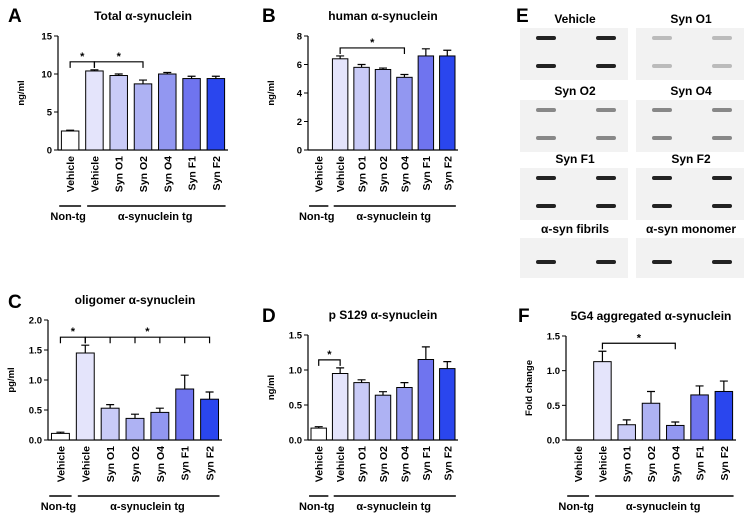 This screenshot has height=521, width=750. Describe the element at coordinates (652, 464) in the screenshot. I see `x-tick-label: Syn O2` at that location.